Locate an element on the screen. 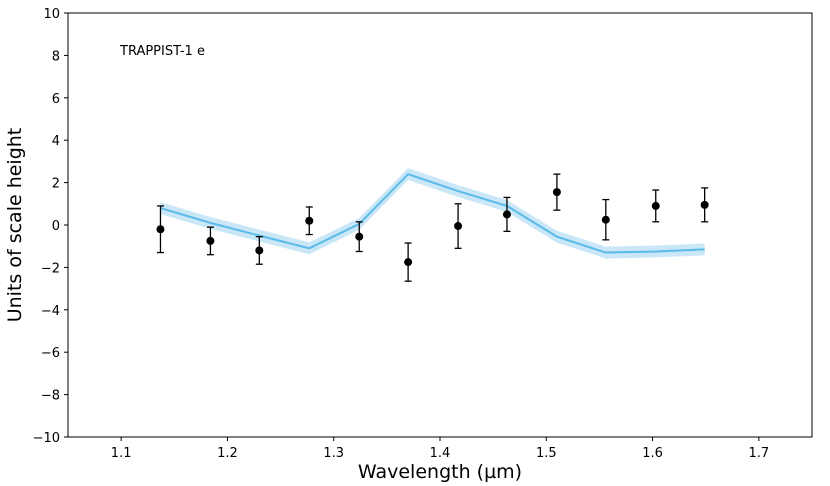 The image size is (830, 486). x-tick-label: 1.4 is located at coordinates (440, 453).